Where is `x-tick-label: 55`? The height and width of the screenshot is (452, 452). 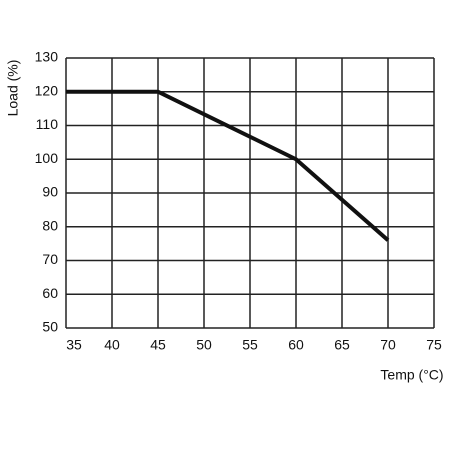
x-tick-label: 55 is located at coordinates (250, 345).